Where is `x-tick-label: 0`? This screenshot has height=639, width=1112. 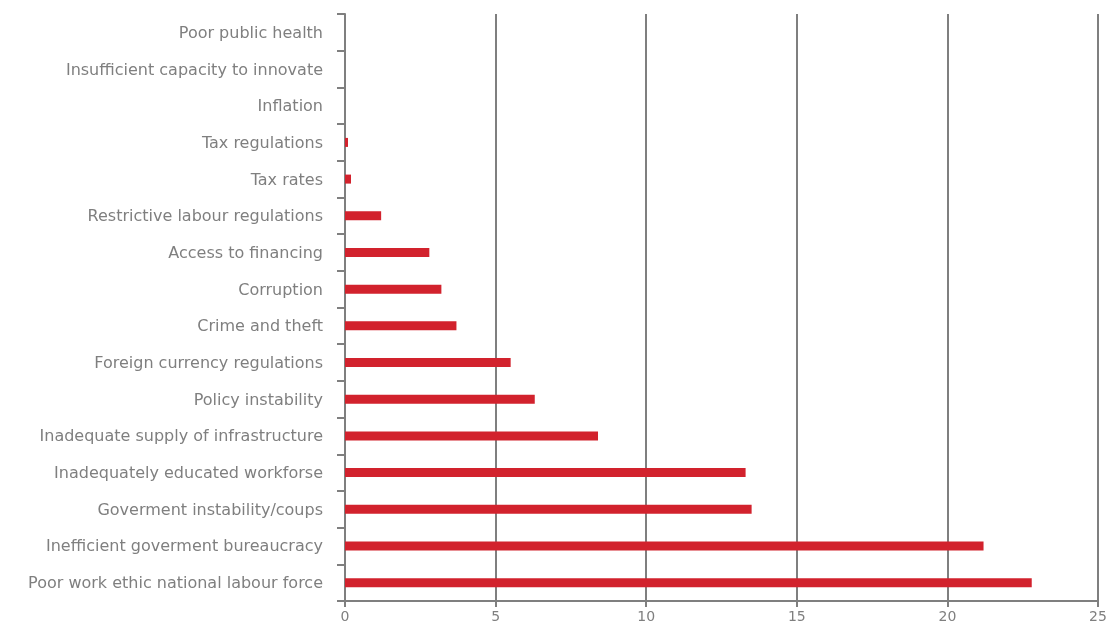 x-tick-label: 0 is located at coordinates (345, 616).